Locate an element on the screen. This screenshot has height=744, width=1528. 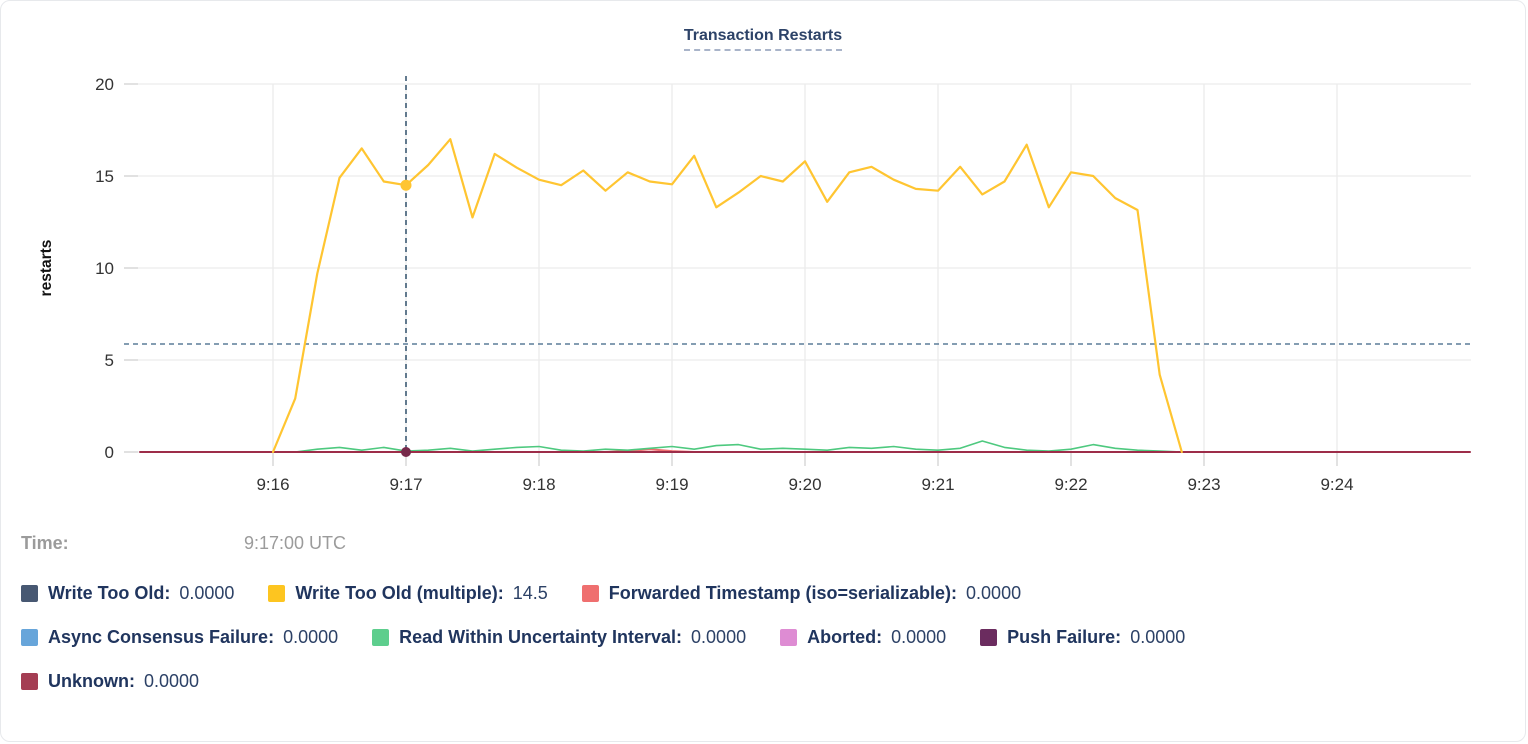
x-tick-label: 9:24 is located at coordinates (1336, 484).